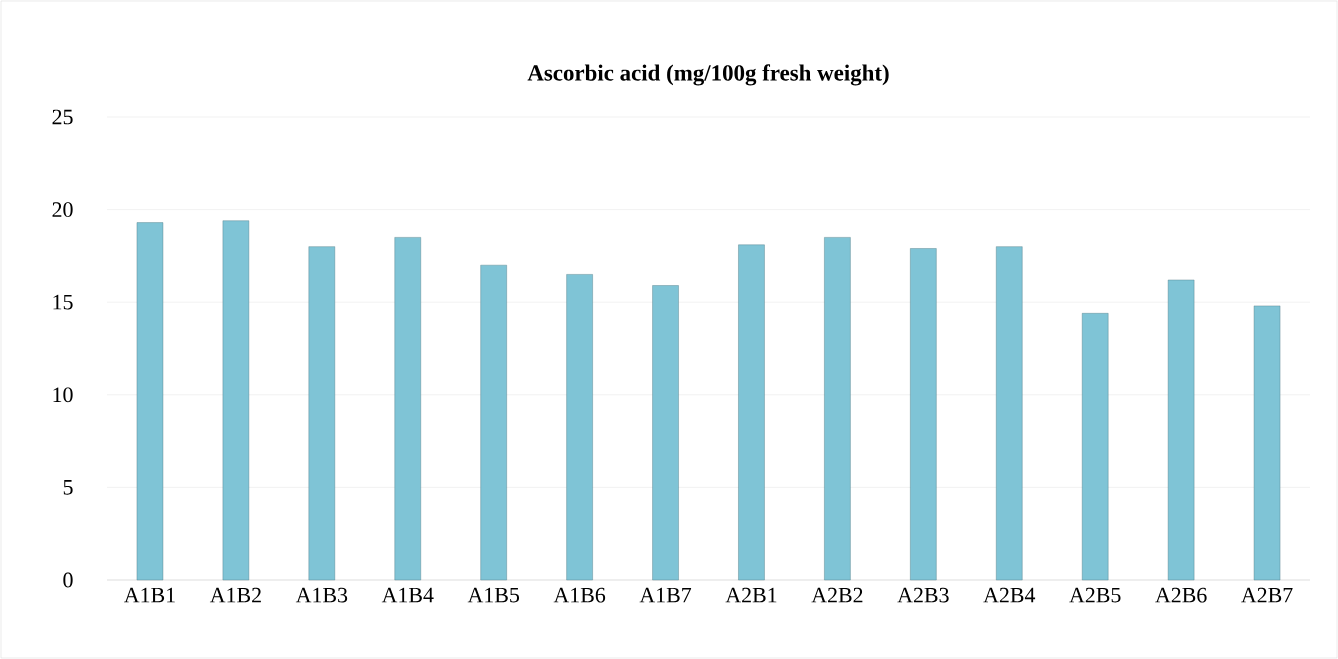 The image size is (1338, 659). What do you see at coordinates (63, 302) in the screenshot?
I see `y-tick-label: 15` at bounding box center [63, 302].